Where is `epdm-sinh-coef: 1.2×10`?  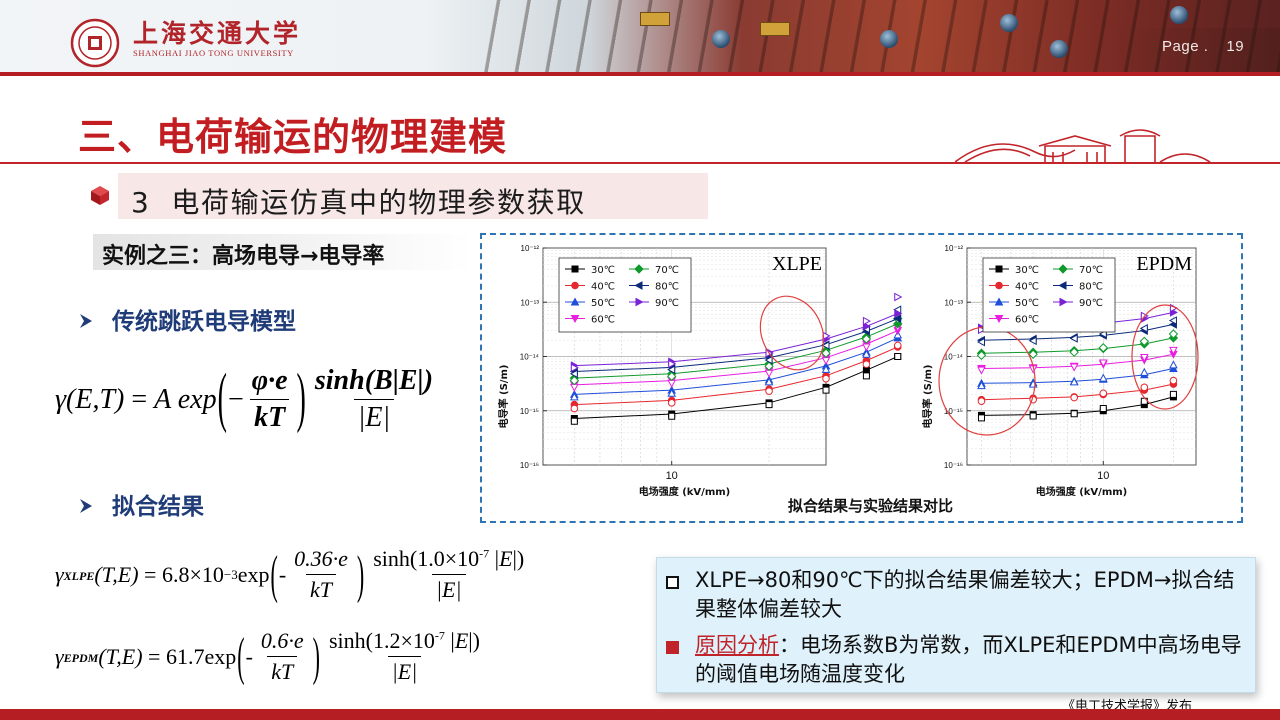
epdm-sinh-coef: 1.2×10 is located at coordinates (403, 640).